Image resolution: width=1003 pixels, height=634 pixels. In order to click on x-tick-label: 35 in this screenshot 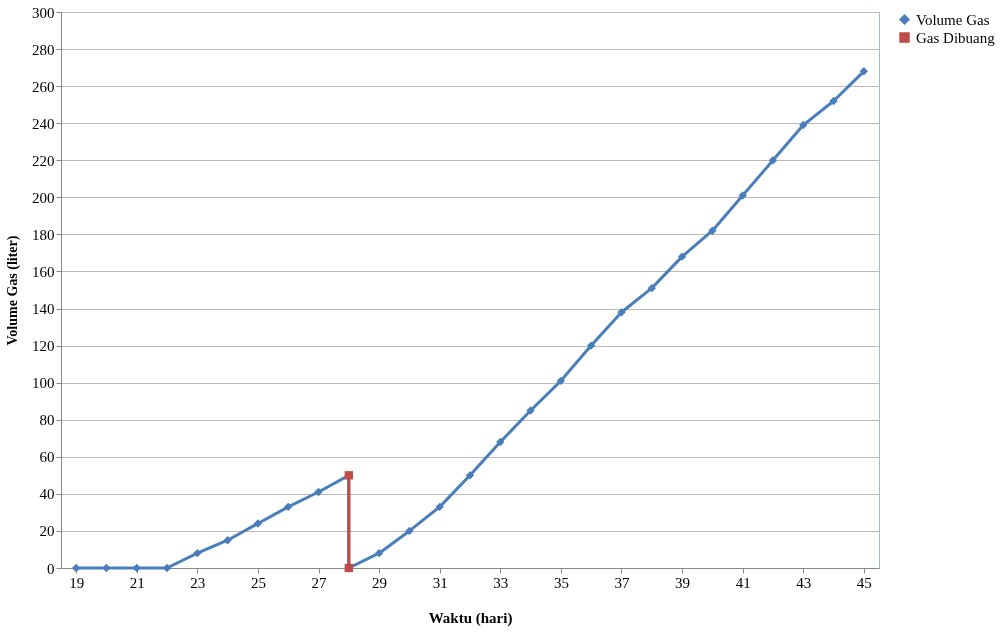, I will do `click(561, 582)`.